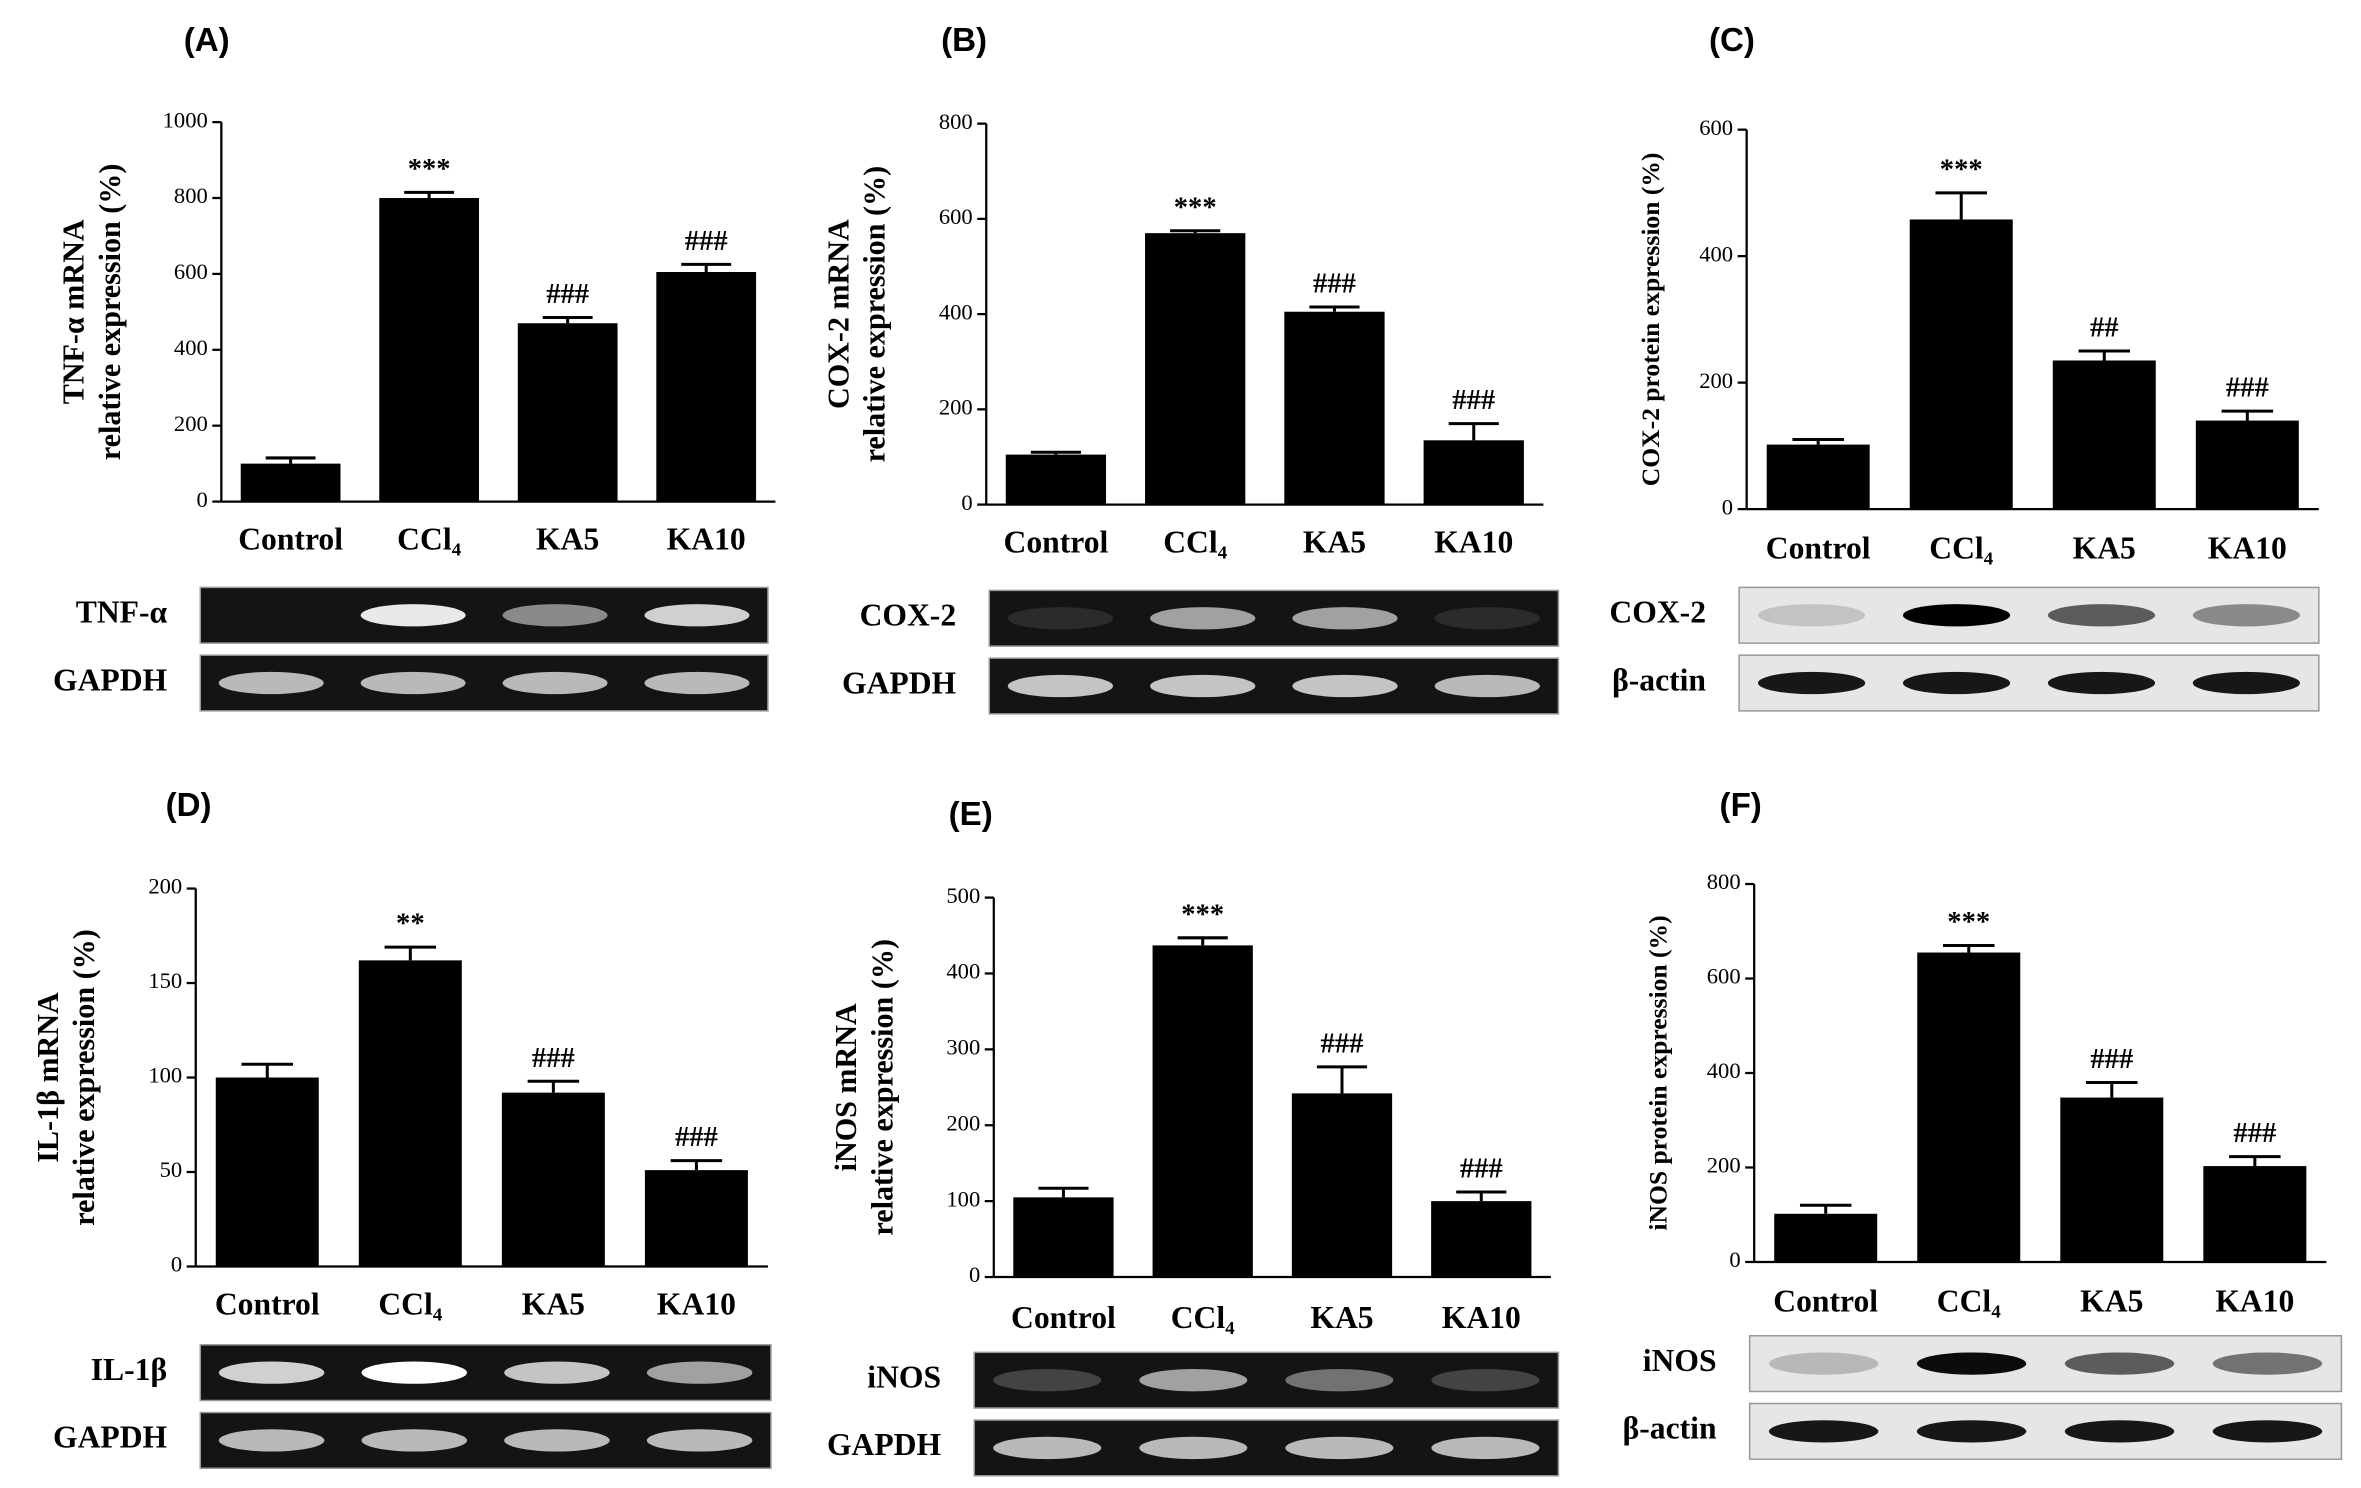 The width and height of the screenshot is (2361, 1488). Describe the element at coordinates (207, 40) in the screenshot. I see `panel-label: (A)` at that location.